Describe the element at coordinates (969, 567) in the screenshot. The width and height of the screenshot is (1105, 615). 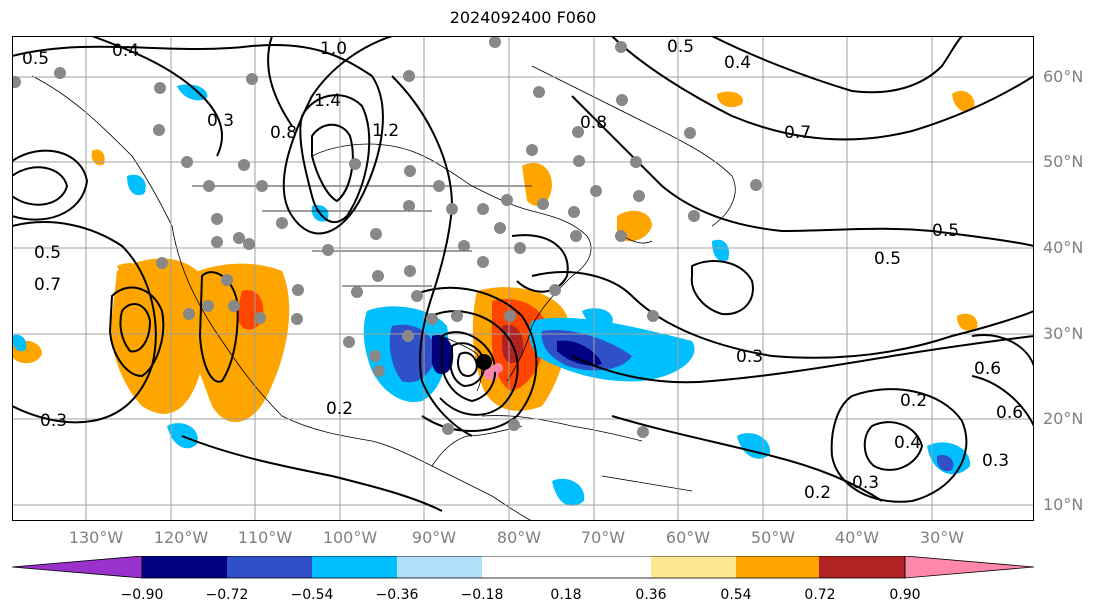
I see `colorbar-extend-max` at that location.